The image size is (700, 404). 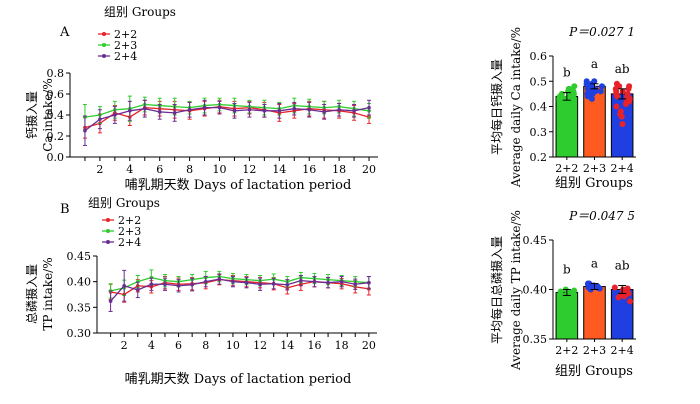 What do you see at coordinates (125, 56) in the screenshot?
I see `legend-label: 2+4` at bounding box center [125, 56].